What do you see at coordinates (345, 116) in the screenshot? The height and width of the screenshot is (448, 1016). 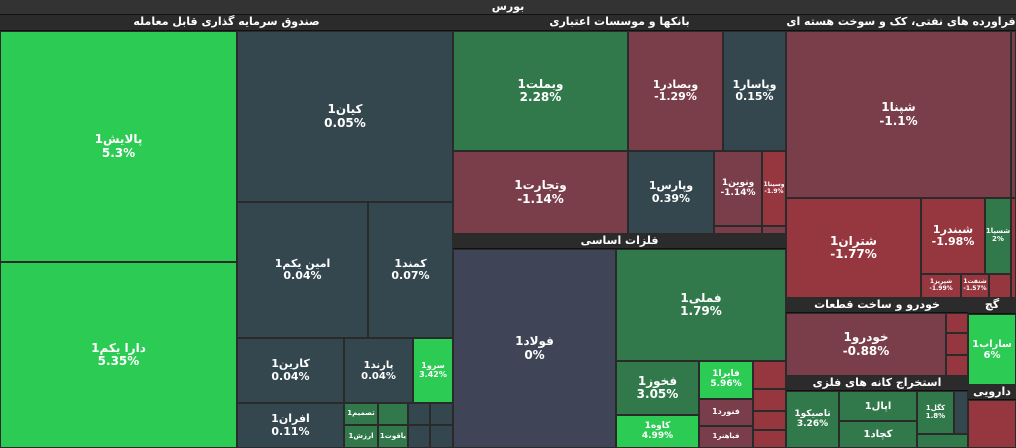 I see `stock-tile: کیان1 0.05%` at bounding box center [345, 116].